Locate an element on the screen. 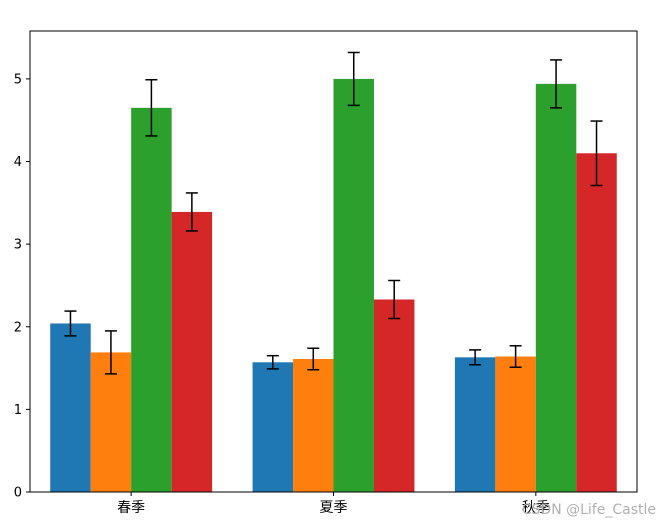 The height and width of the screenshot is (527, 670). x-tick-label: 春季 is located at coordinates (131, 508).